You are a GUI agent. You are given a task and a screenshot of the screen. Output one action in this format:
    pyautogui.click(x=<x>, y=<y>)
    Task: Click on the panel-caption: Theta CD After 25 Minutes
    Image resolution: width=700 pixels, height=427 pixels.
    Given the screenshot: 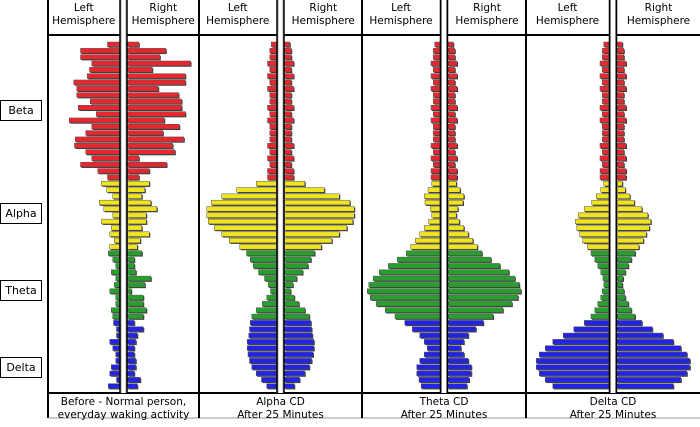 What is the action you would take?
    pyautogui.click(x=444, y=409)
    